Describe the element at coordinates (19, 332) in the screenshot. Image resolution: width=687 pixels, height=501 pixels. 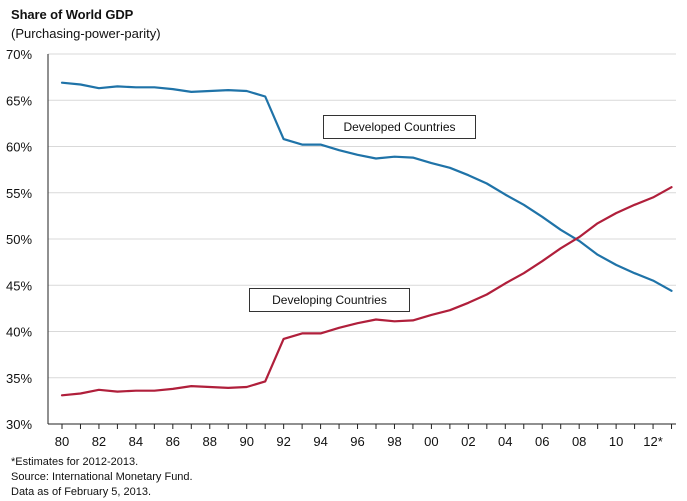
I see `y-tick-label: 40%` at that location.